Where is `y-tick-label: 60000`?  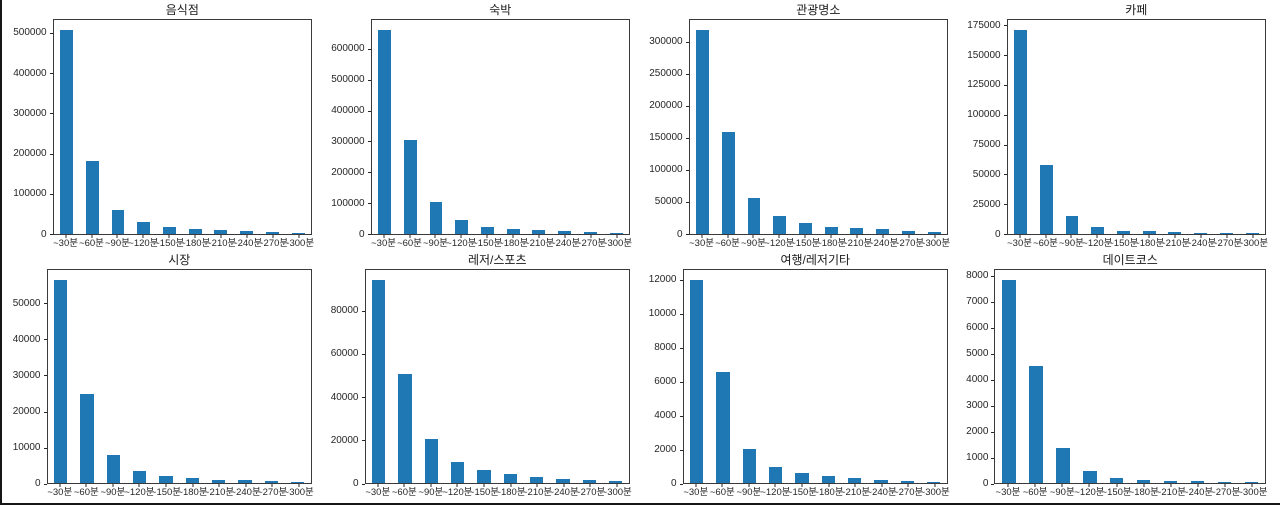 y-tick-label: 60000 is located at coordinates (348, 354).